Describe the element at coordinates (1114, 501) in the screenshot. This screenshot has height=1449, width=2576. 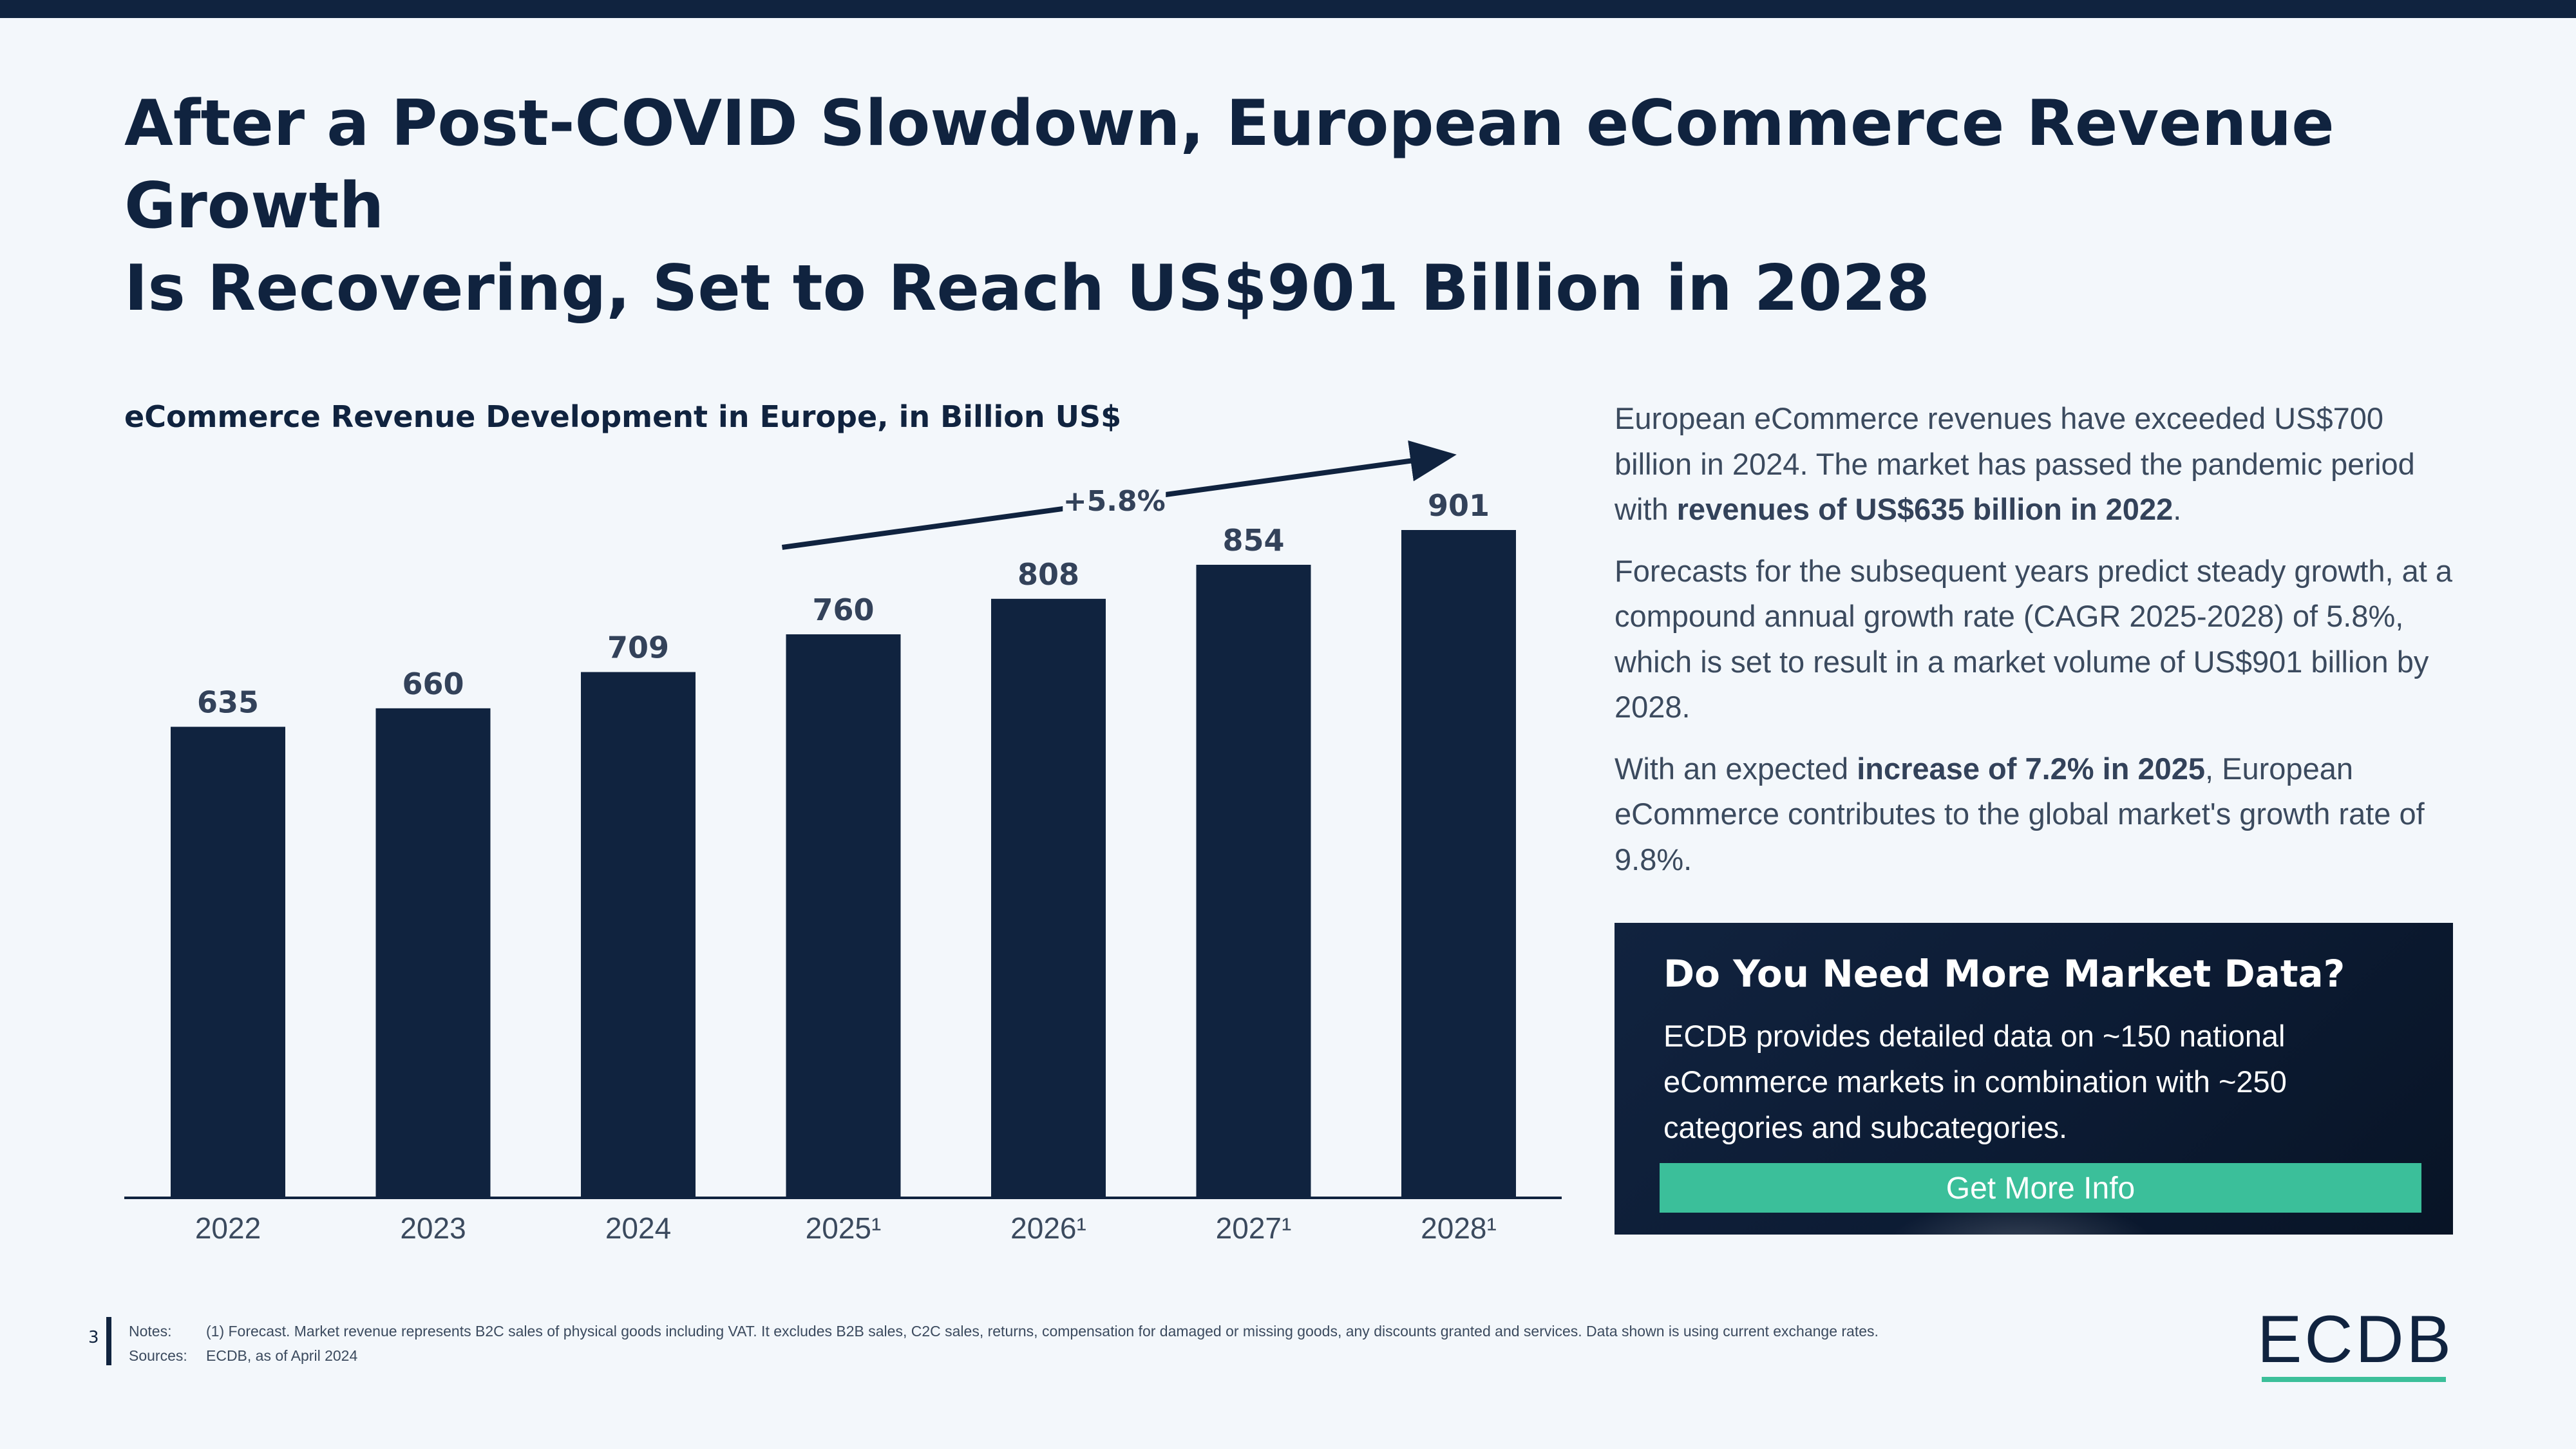
I see `trend-label: +5.8%` at that location.